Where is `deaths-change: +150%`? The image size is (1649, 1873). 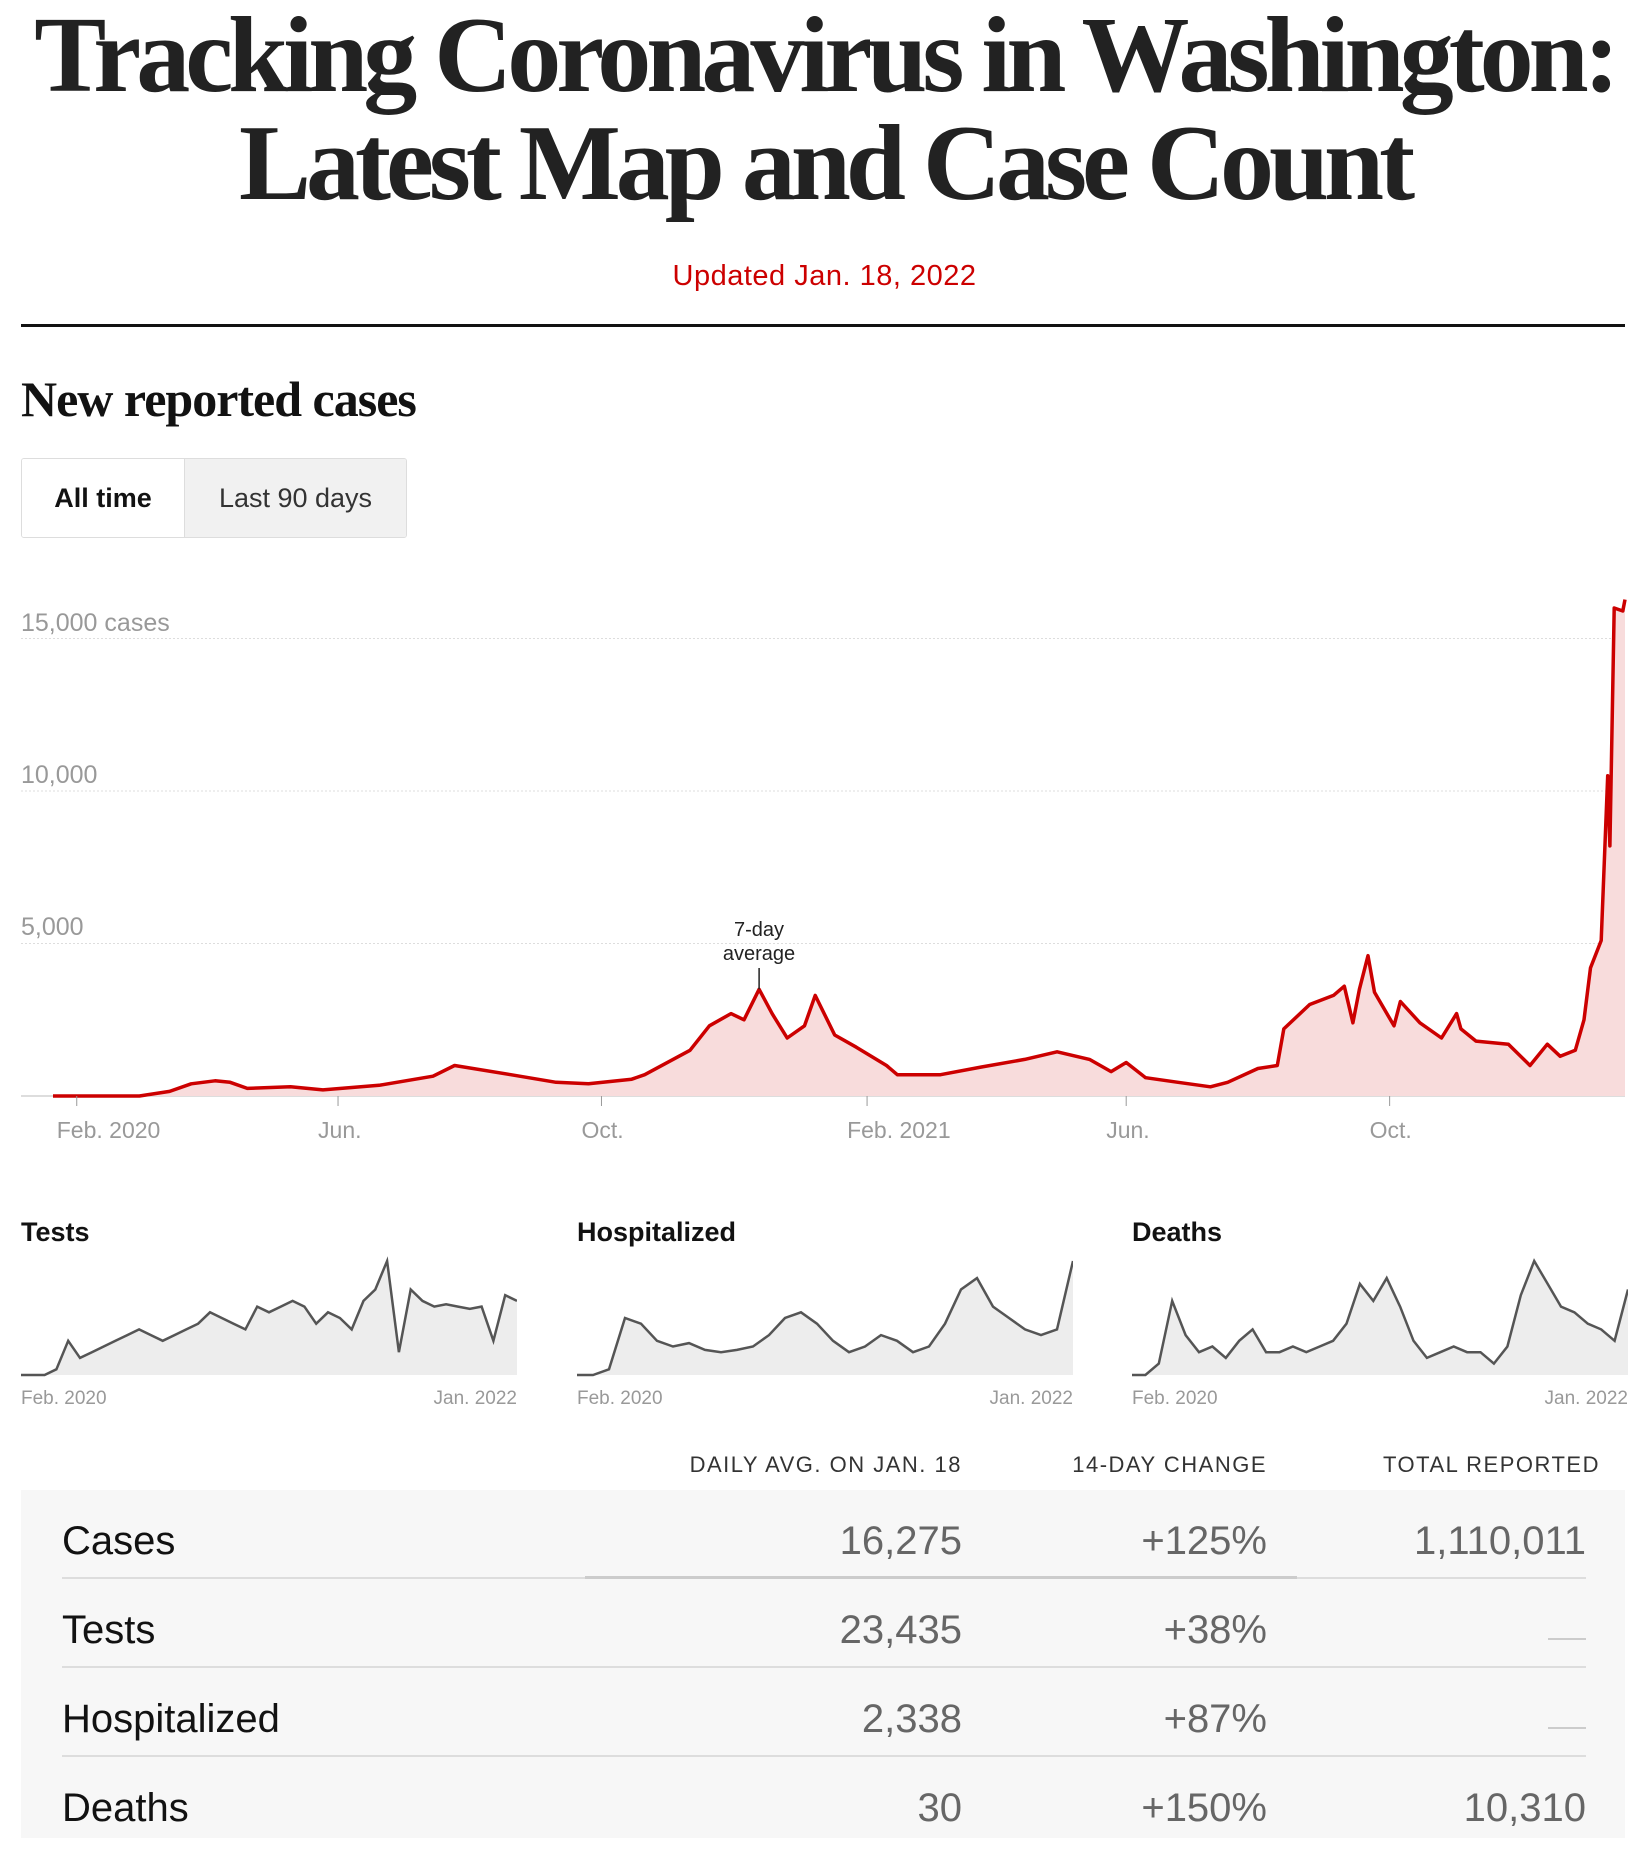 deaths-change: +150% is located at coordinates (1204, 1808).